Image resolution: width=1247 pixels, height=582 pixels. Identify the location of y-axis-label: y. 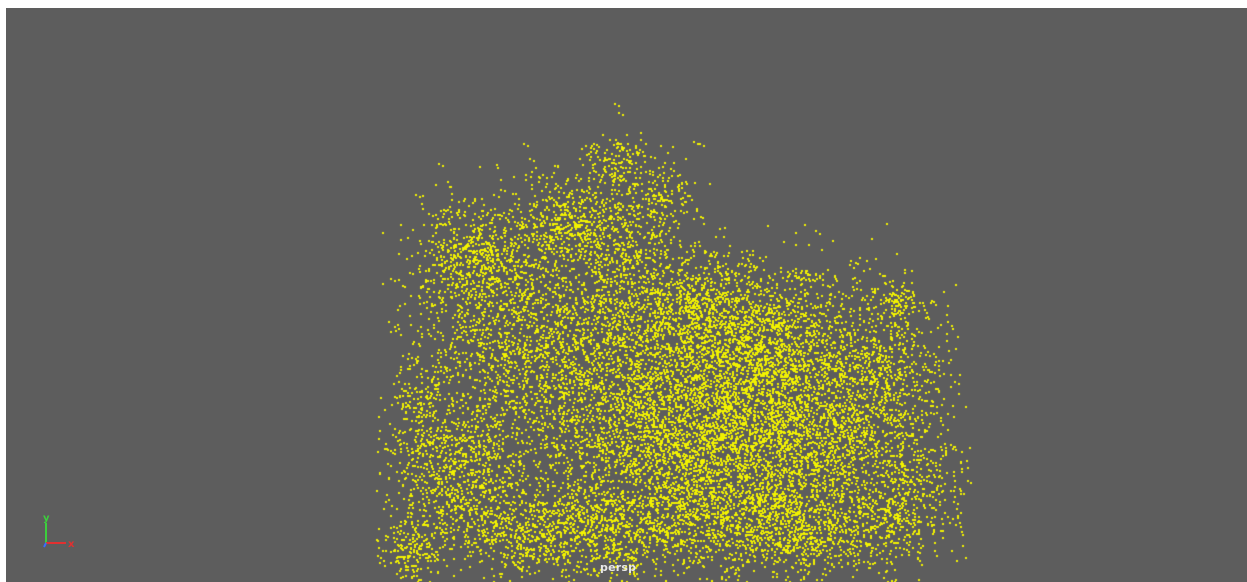
(46, 518).